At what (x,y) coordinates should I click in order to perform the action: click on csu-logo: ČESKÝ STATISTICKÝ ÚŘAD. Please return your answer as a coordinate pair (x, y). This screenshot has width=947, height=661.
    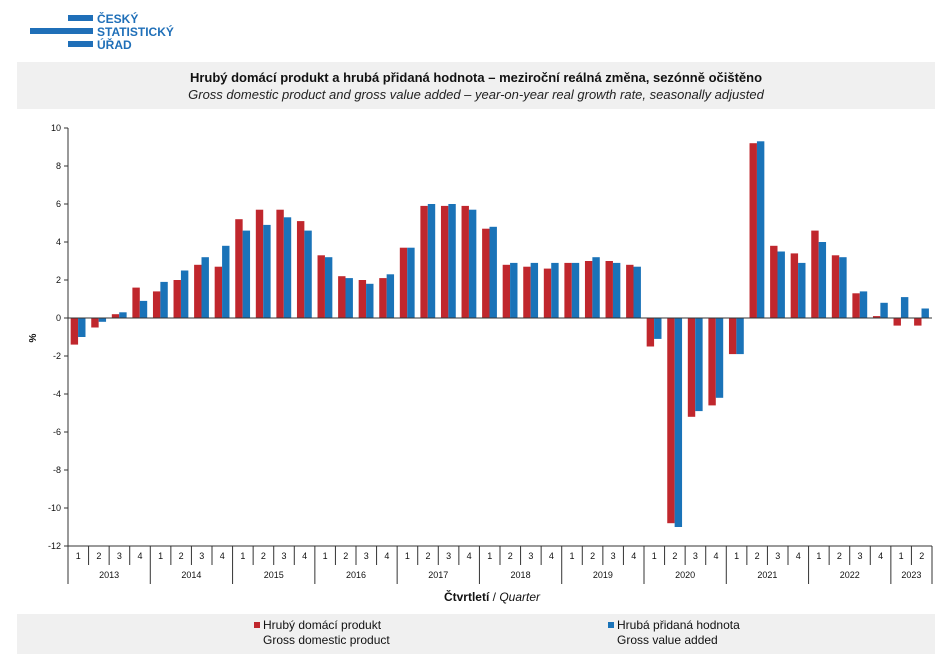
    Looking at the image, I should click on (113, 34).